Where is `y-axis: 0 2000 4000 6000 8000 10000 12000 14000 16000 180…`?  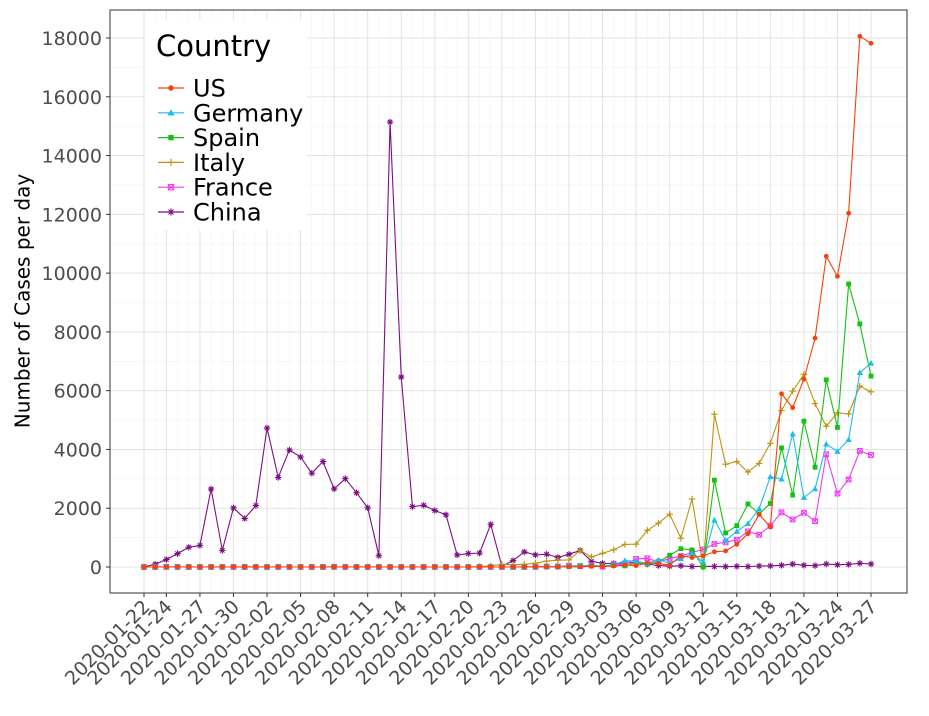
y-axis: 0 2000 4000 6000 8000 10000 12000 14000 16000 180… is located at coordinates (76, 303).